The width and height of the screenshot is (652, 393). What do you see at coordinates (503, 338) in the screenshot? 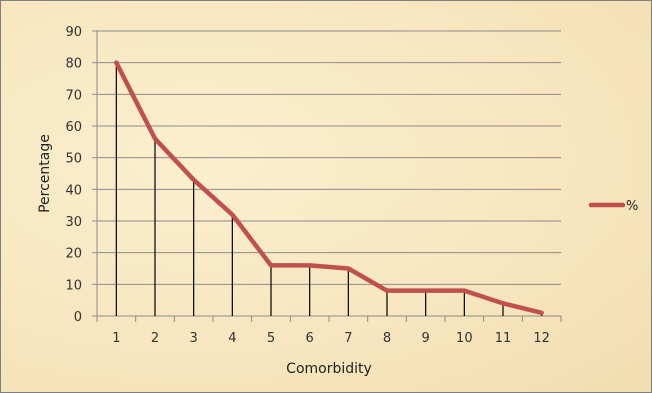
I see `x-tick-label-11: 11` at bounding box center [503, 338].